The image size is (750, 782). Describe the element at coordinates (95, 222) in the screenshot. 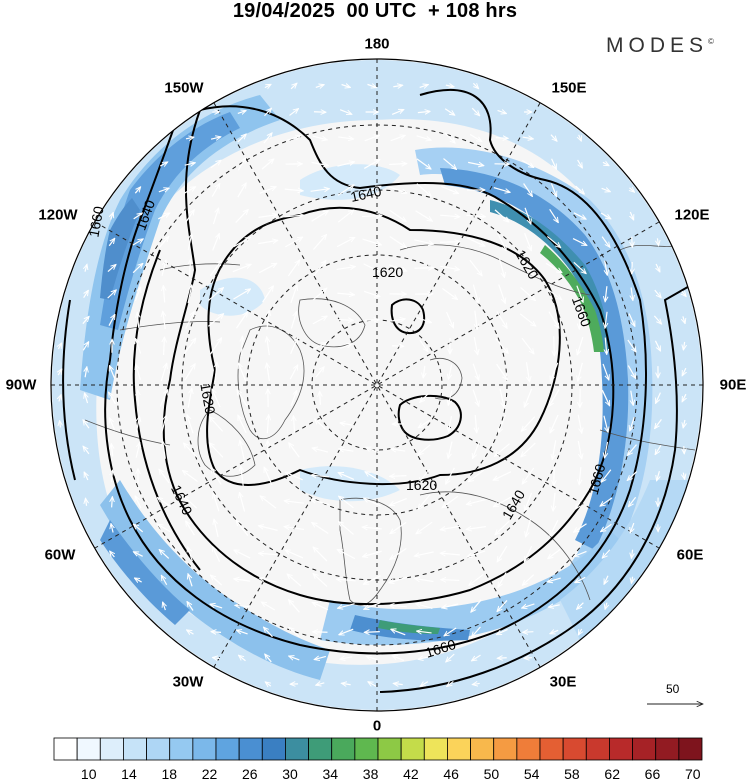

I see `contour-label: 1660` at that location.